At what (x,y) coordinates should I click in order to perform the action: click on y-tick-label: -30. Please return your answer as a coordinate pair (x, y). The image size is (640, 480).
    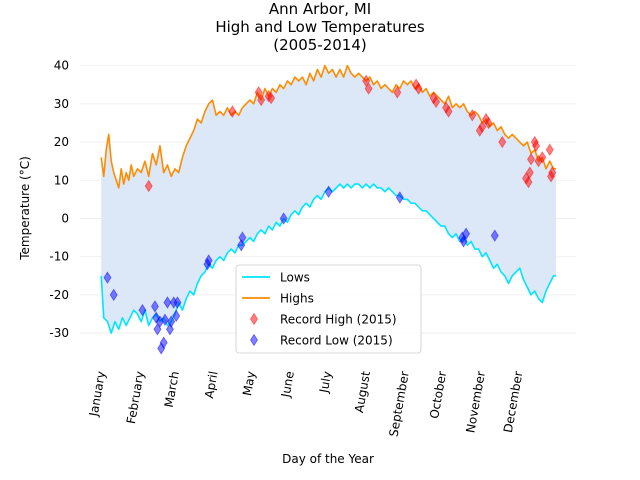
    Looking at the image, I should click on (59, 333).